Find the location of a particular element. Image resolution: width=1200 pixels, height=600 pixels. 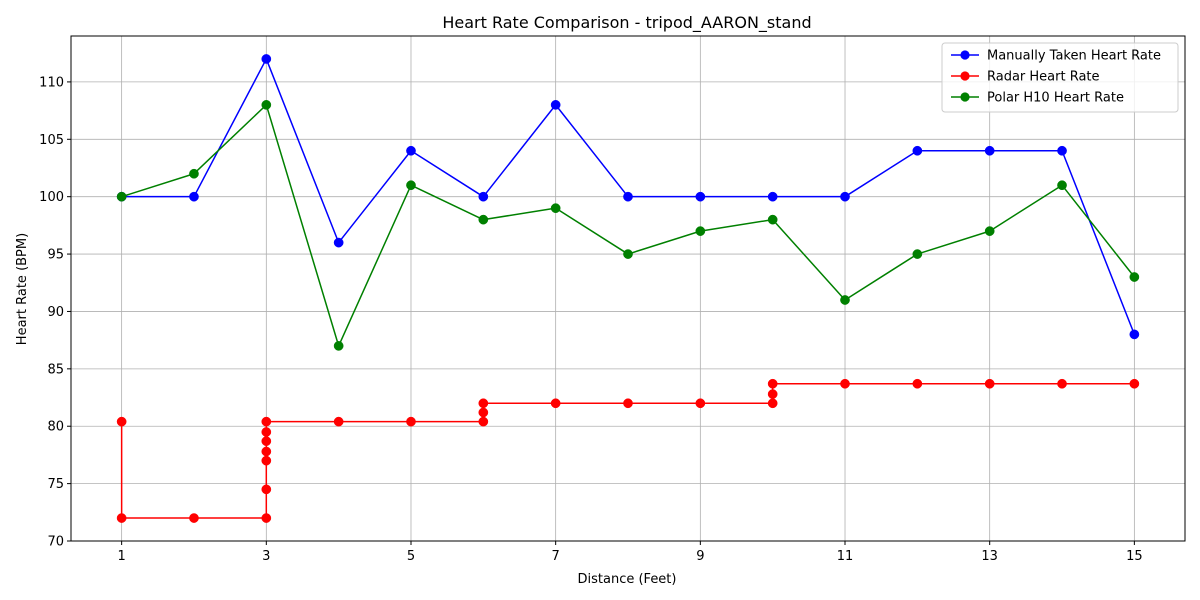

y-tick-label: 75 is located at coordinates (55, 484).